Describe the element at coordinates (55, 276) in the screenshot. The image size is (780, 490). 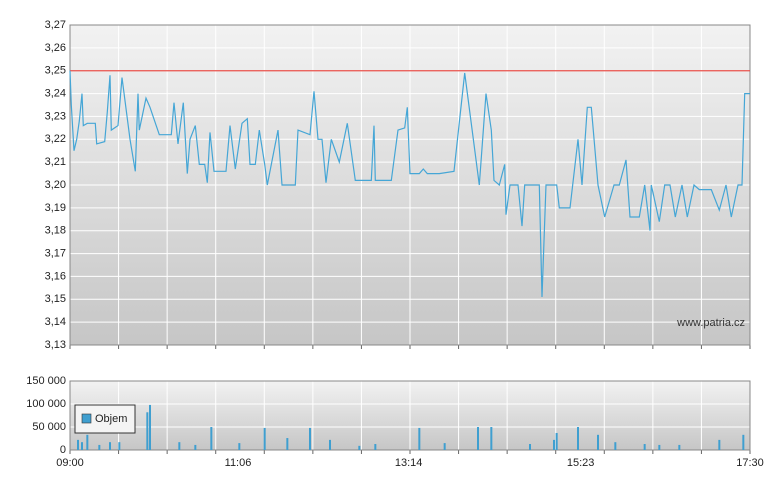
I see `y-tick-label: 3,16` at that location.